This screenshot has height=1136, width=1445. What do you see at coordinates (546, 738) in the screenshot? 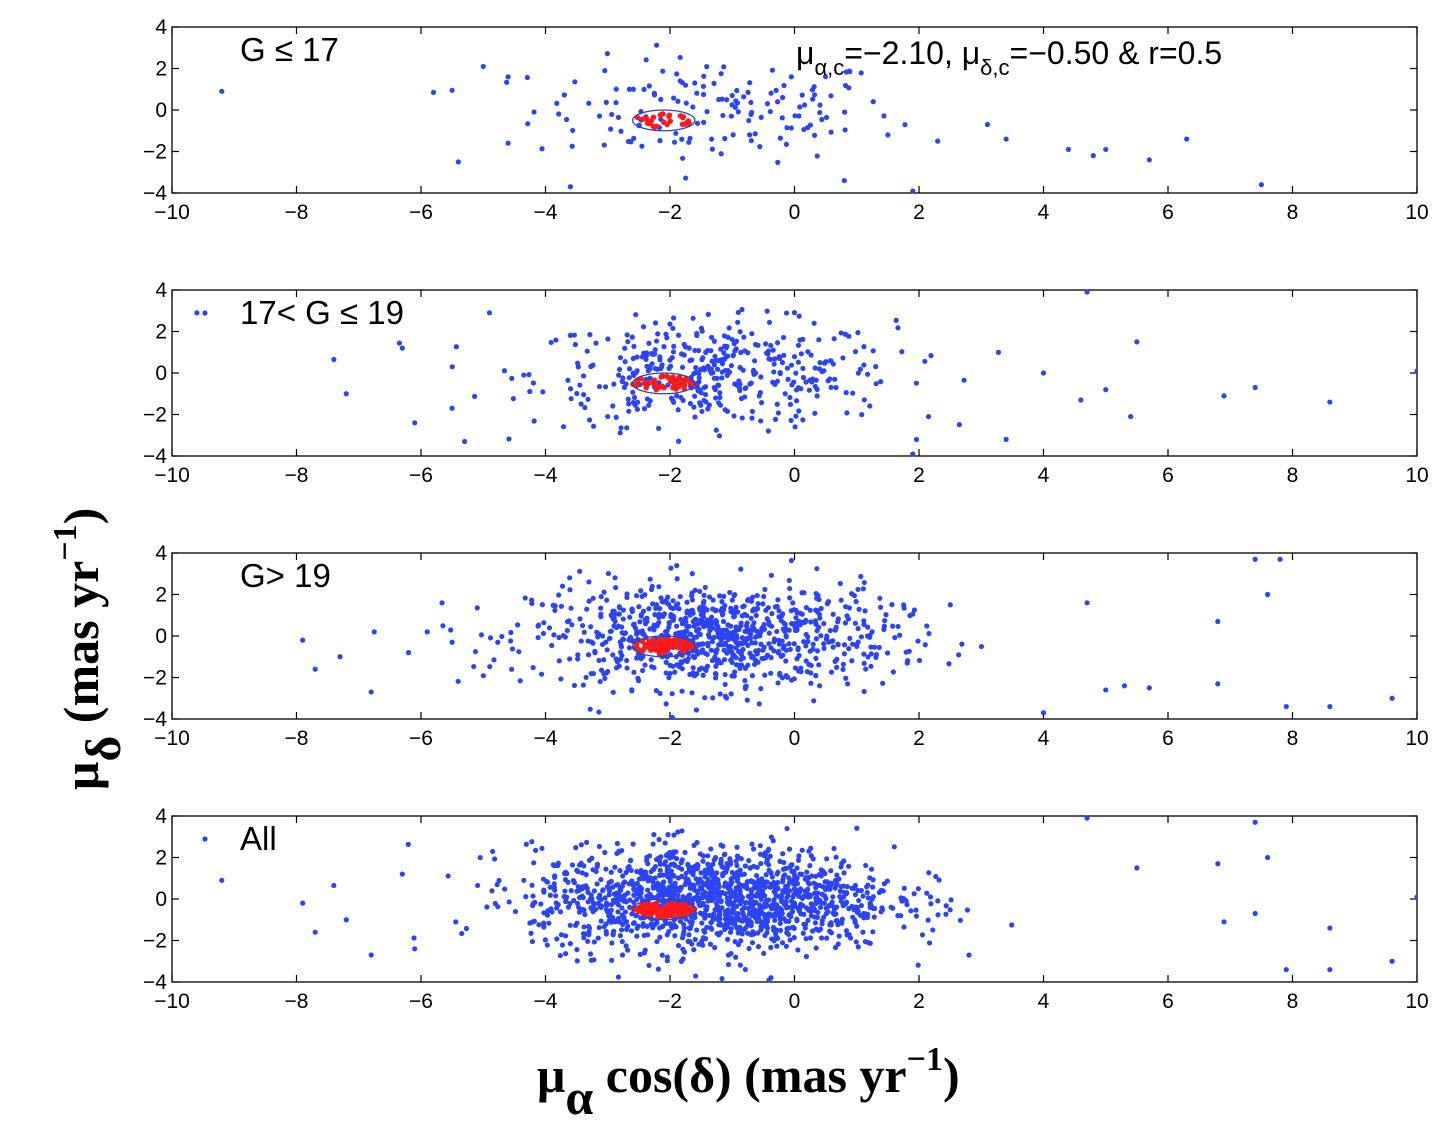
I see `x-tick-label: −4` at bounding box center [546, 738].